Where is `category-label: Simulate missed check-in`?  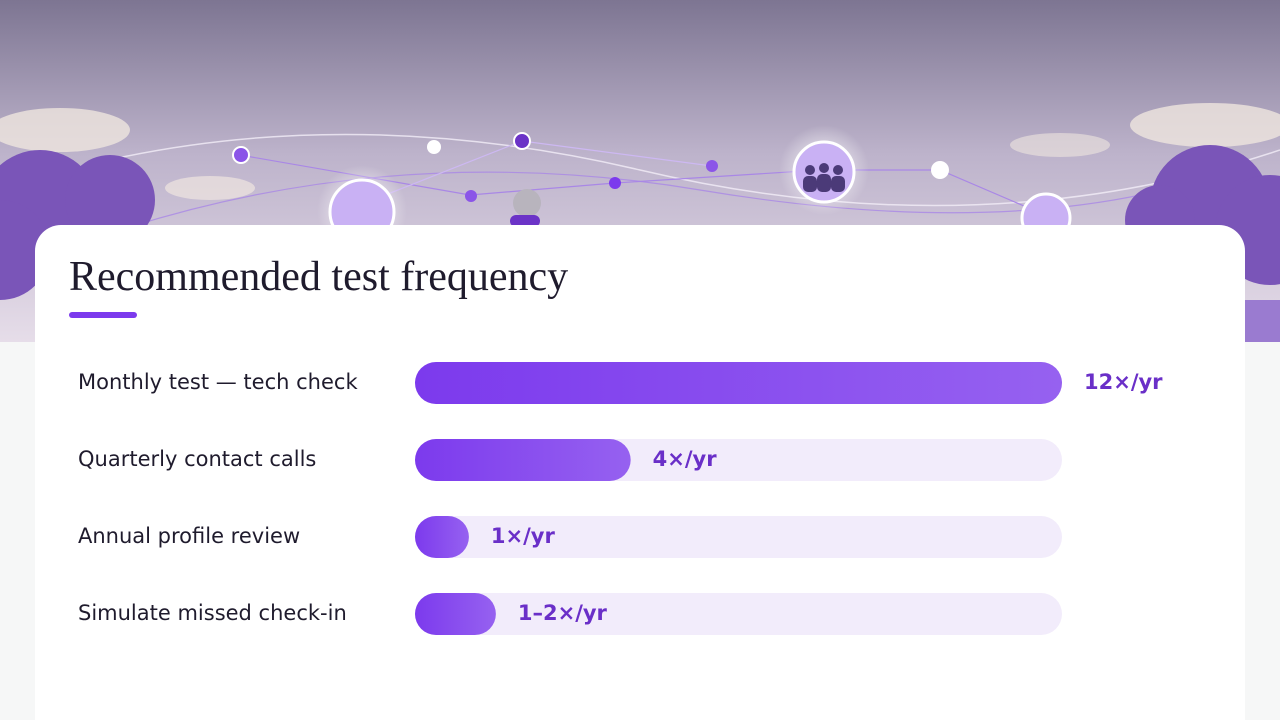
category-label: Simulate missed check-in is located at coordinates (212, 613).